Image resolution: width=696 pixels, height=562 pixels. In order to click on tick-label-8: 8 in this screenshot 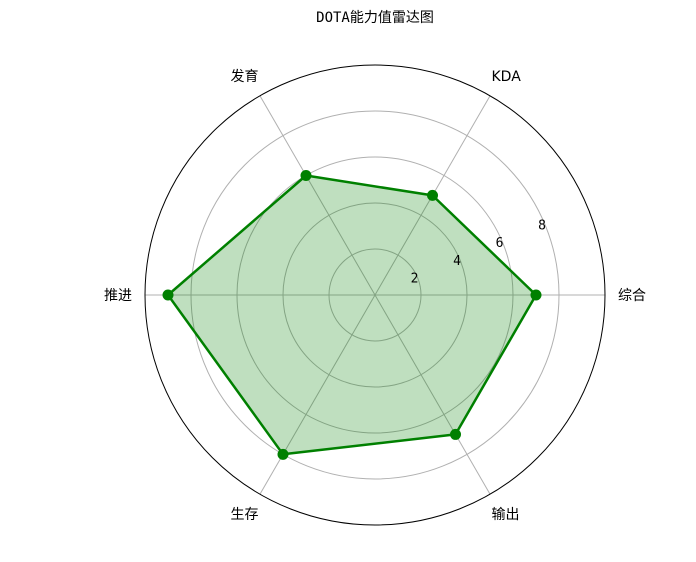, I will do `click(542, 226)`.